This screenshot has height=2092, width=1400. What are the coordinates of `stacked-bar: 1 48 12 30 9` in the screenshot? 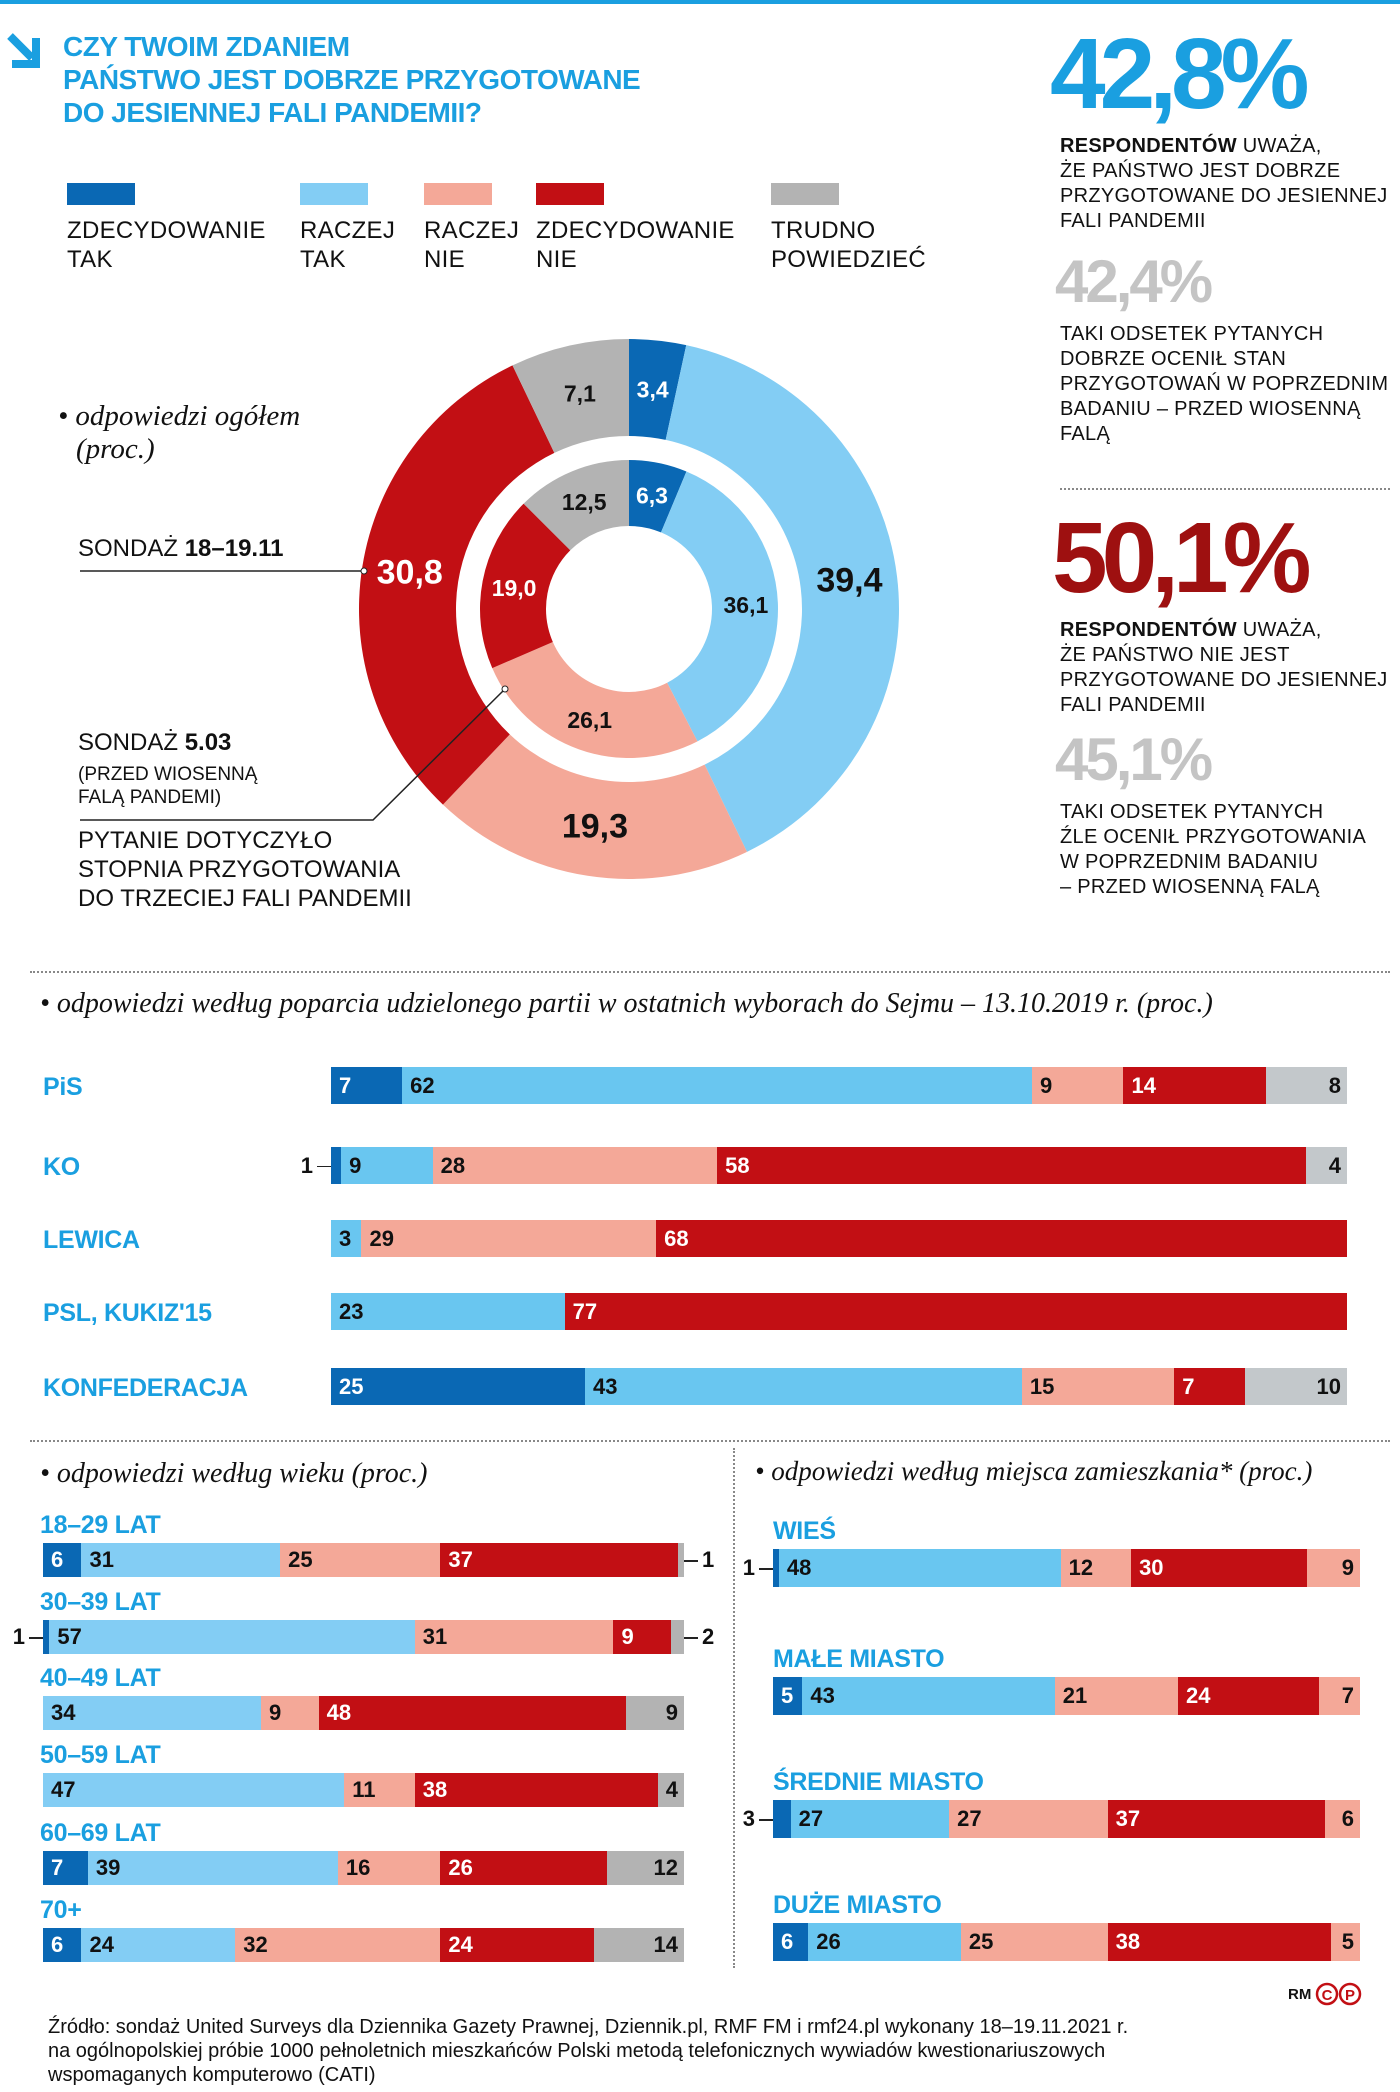 It's located at (1051, 1568).